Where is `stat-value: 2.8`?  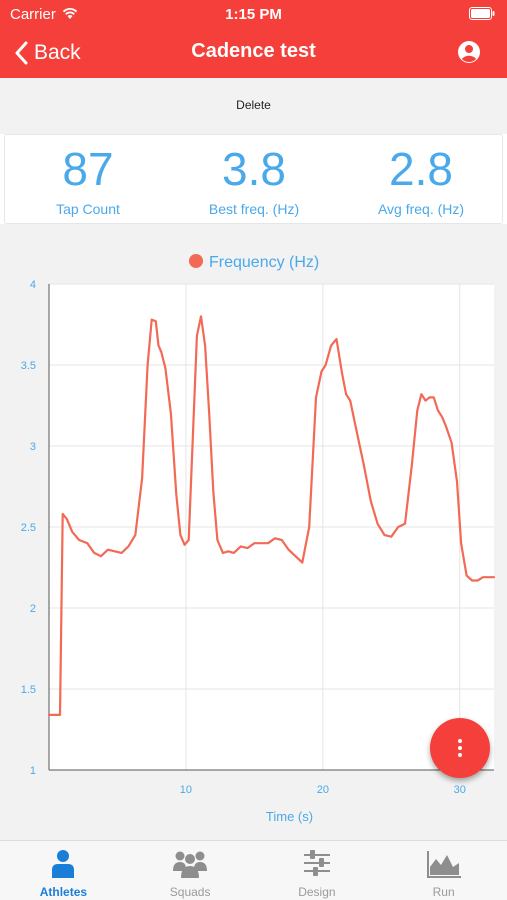
stat-value: 2.8 is located at coordinates (421, 169).